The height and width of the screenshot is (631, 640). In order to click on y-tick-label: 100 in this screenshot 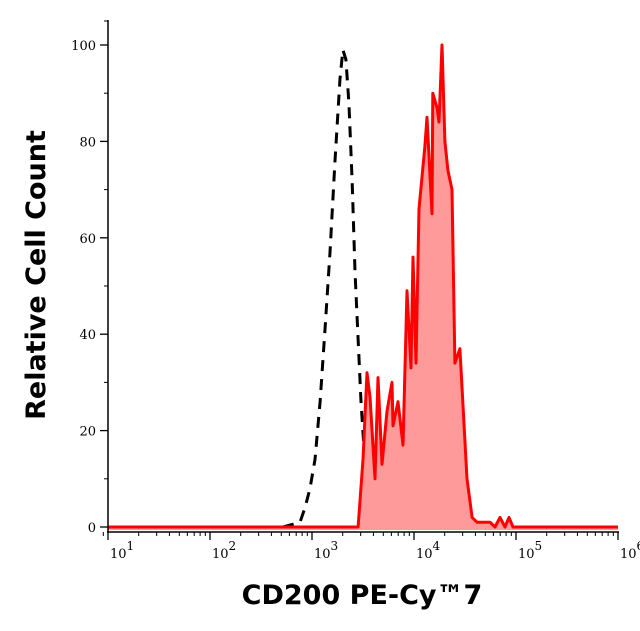, I will do `click(83, 46)`.